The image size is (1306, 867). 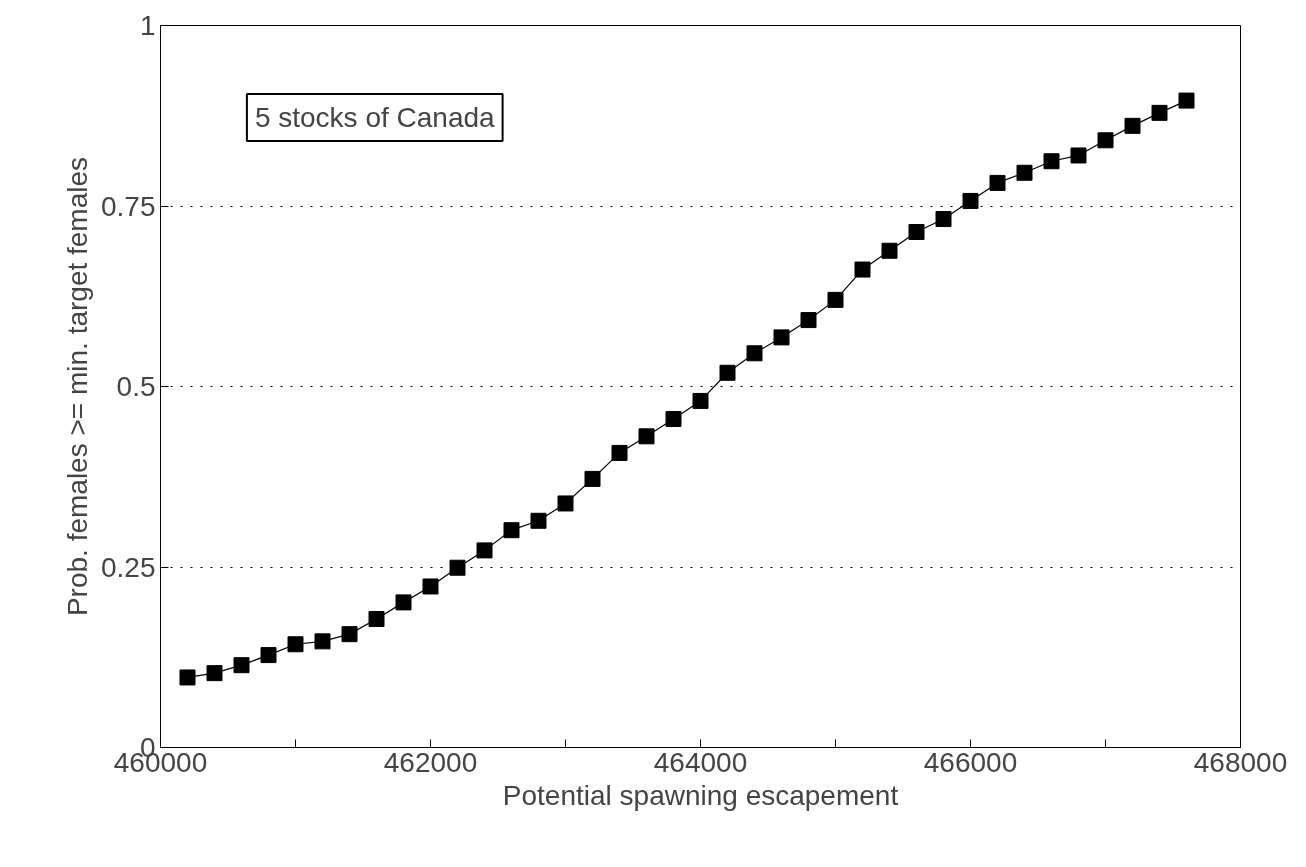 I want to click on y-axis-title: Prob. females >= min. target females, so click(x=77, y=386).